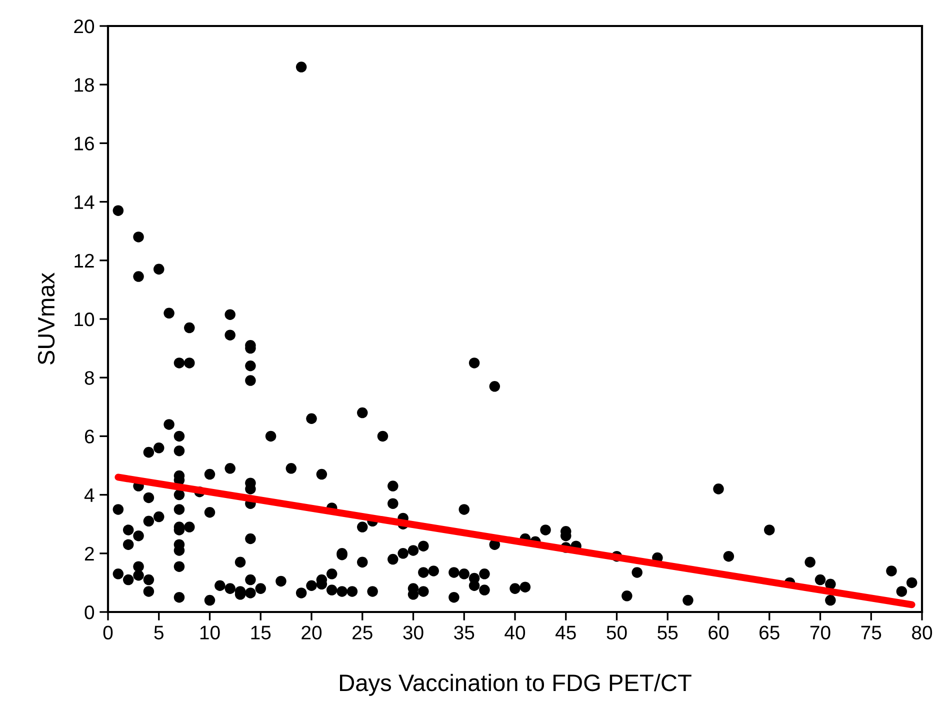  What do you see at coordinates (515, 633) in the screenshot?
I see `x-tick-label: 40` at bounding box center [515, 633].